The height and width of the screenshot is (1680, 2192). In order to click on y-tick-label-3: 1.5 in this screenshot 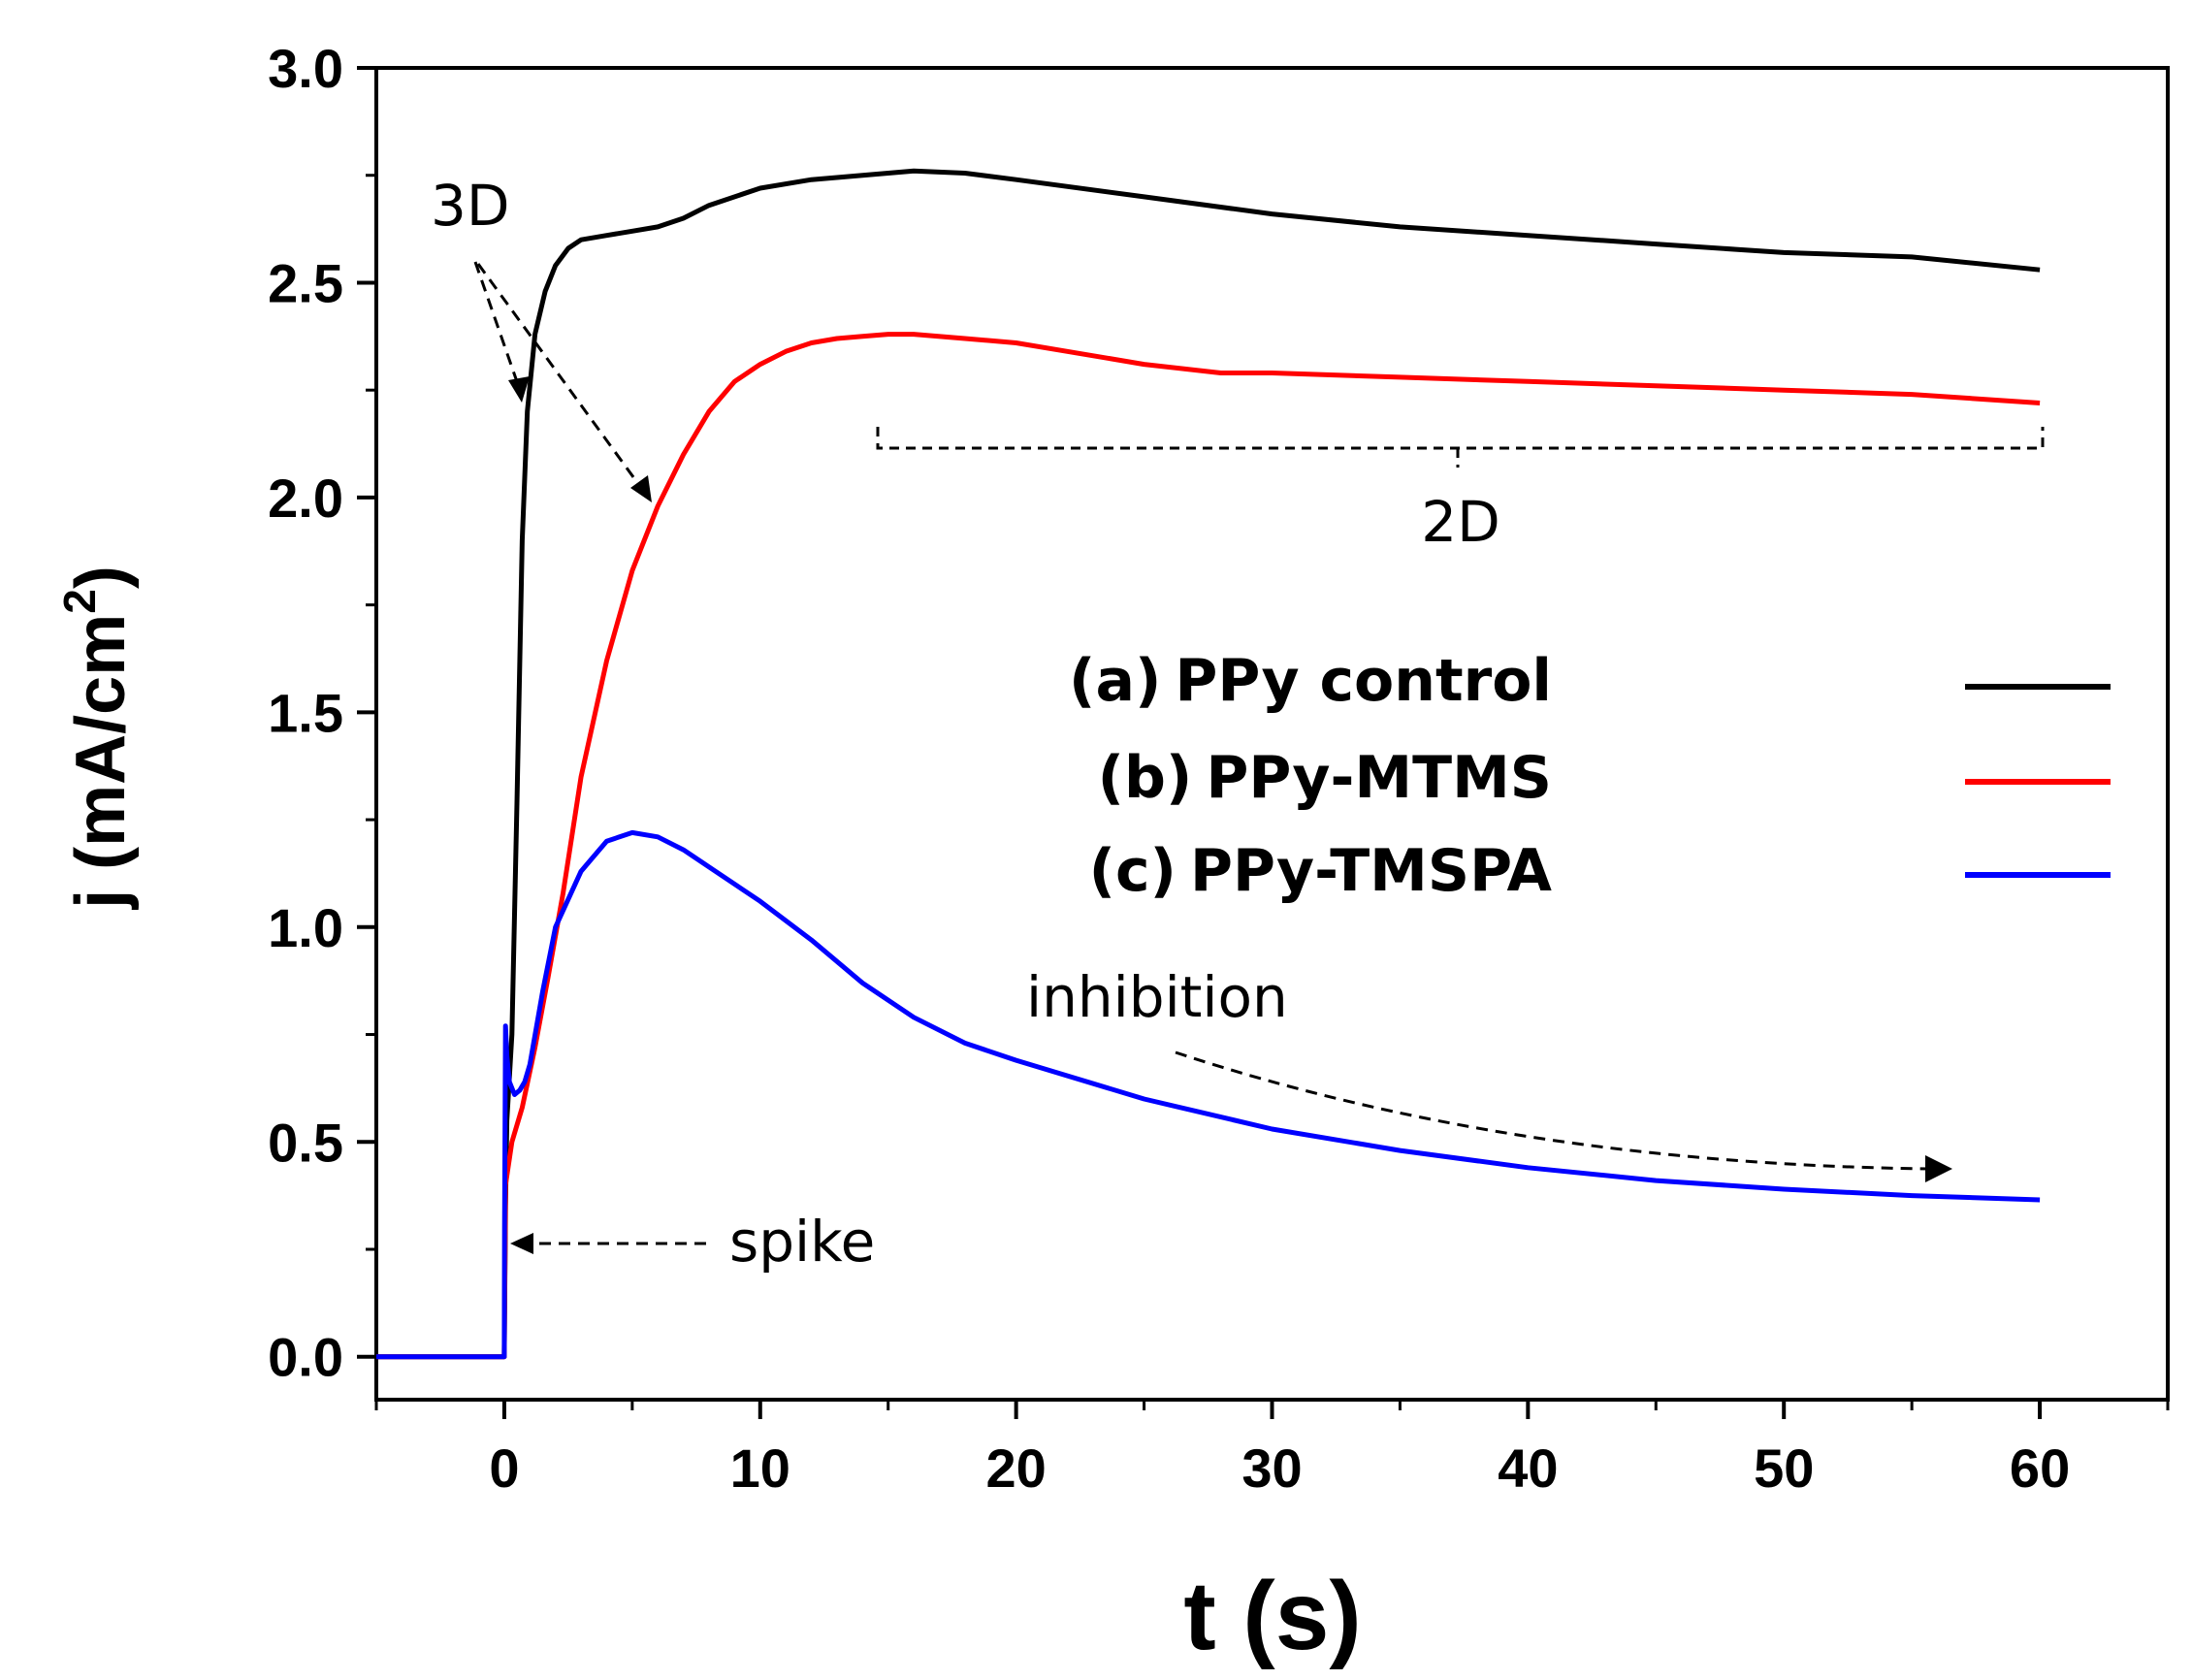, I will do `click(306, 712)`.